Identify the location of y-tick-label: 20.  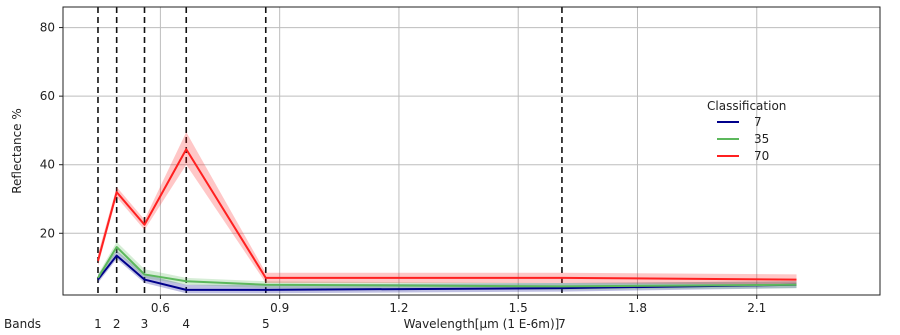
(47, 233).